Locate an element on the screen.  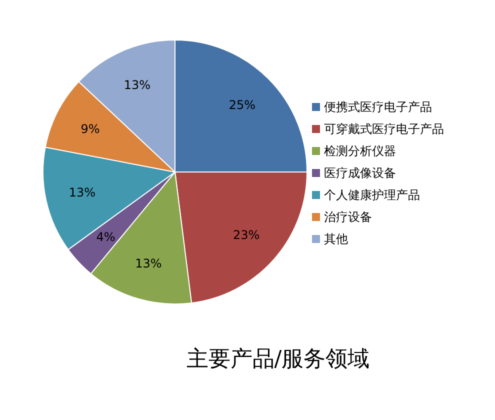
data-label: 23% is located at coordinates (246, 235).